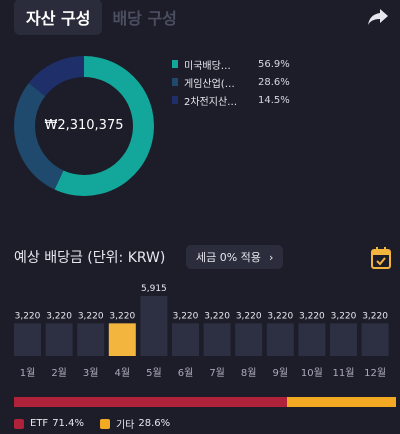 This screenshot has width=400, height=434. I want to click on breakdown-legend-item: 기타 28.6%, so click(135, 423).